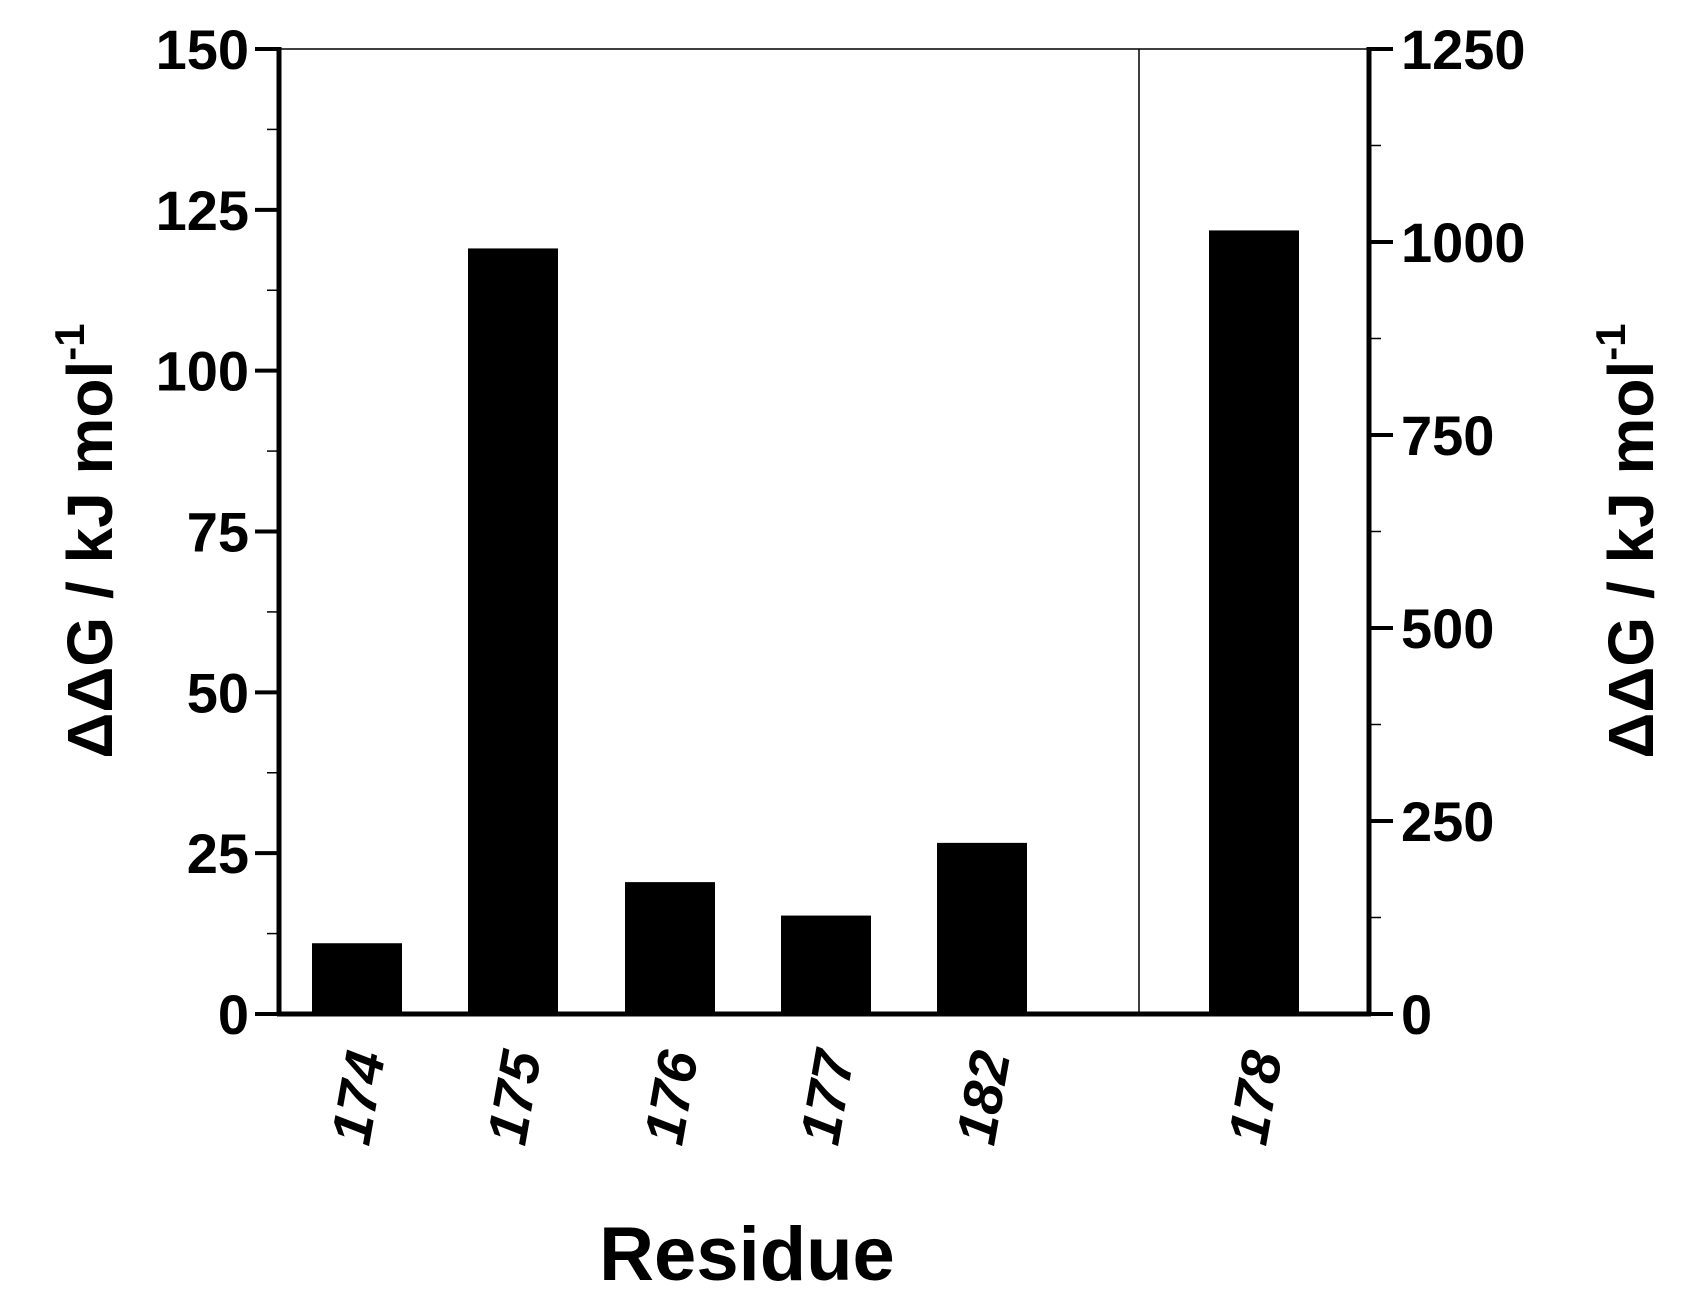 The image size is (1688, 1303). I want to click on y-tick-label: 100, so click(202, 371).